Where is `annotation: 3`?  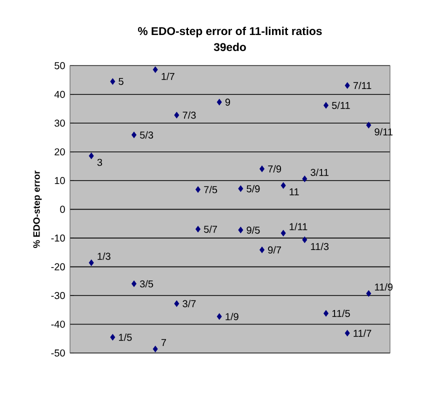 annotation: 3 is located at coordinates (99, 162).